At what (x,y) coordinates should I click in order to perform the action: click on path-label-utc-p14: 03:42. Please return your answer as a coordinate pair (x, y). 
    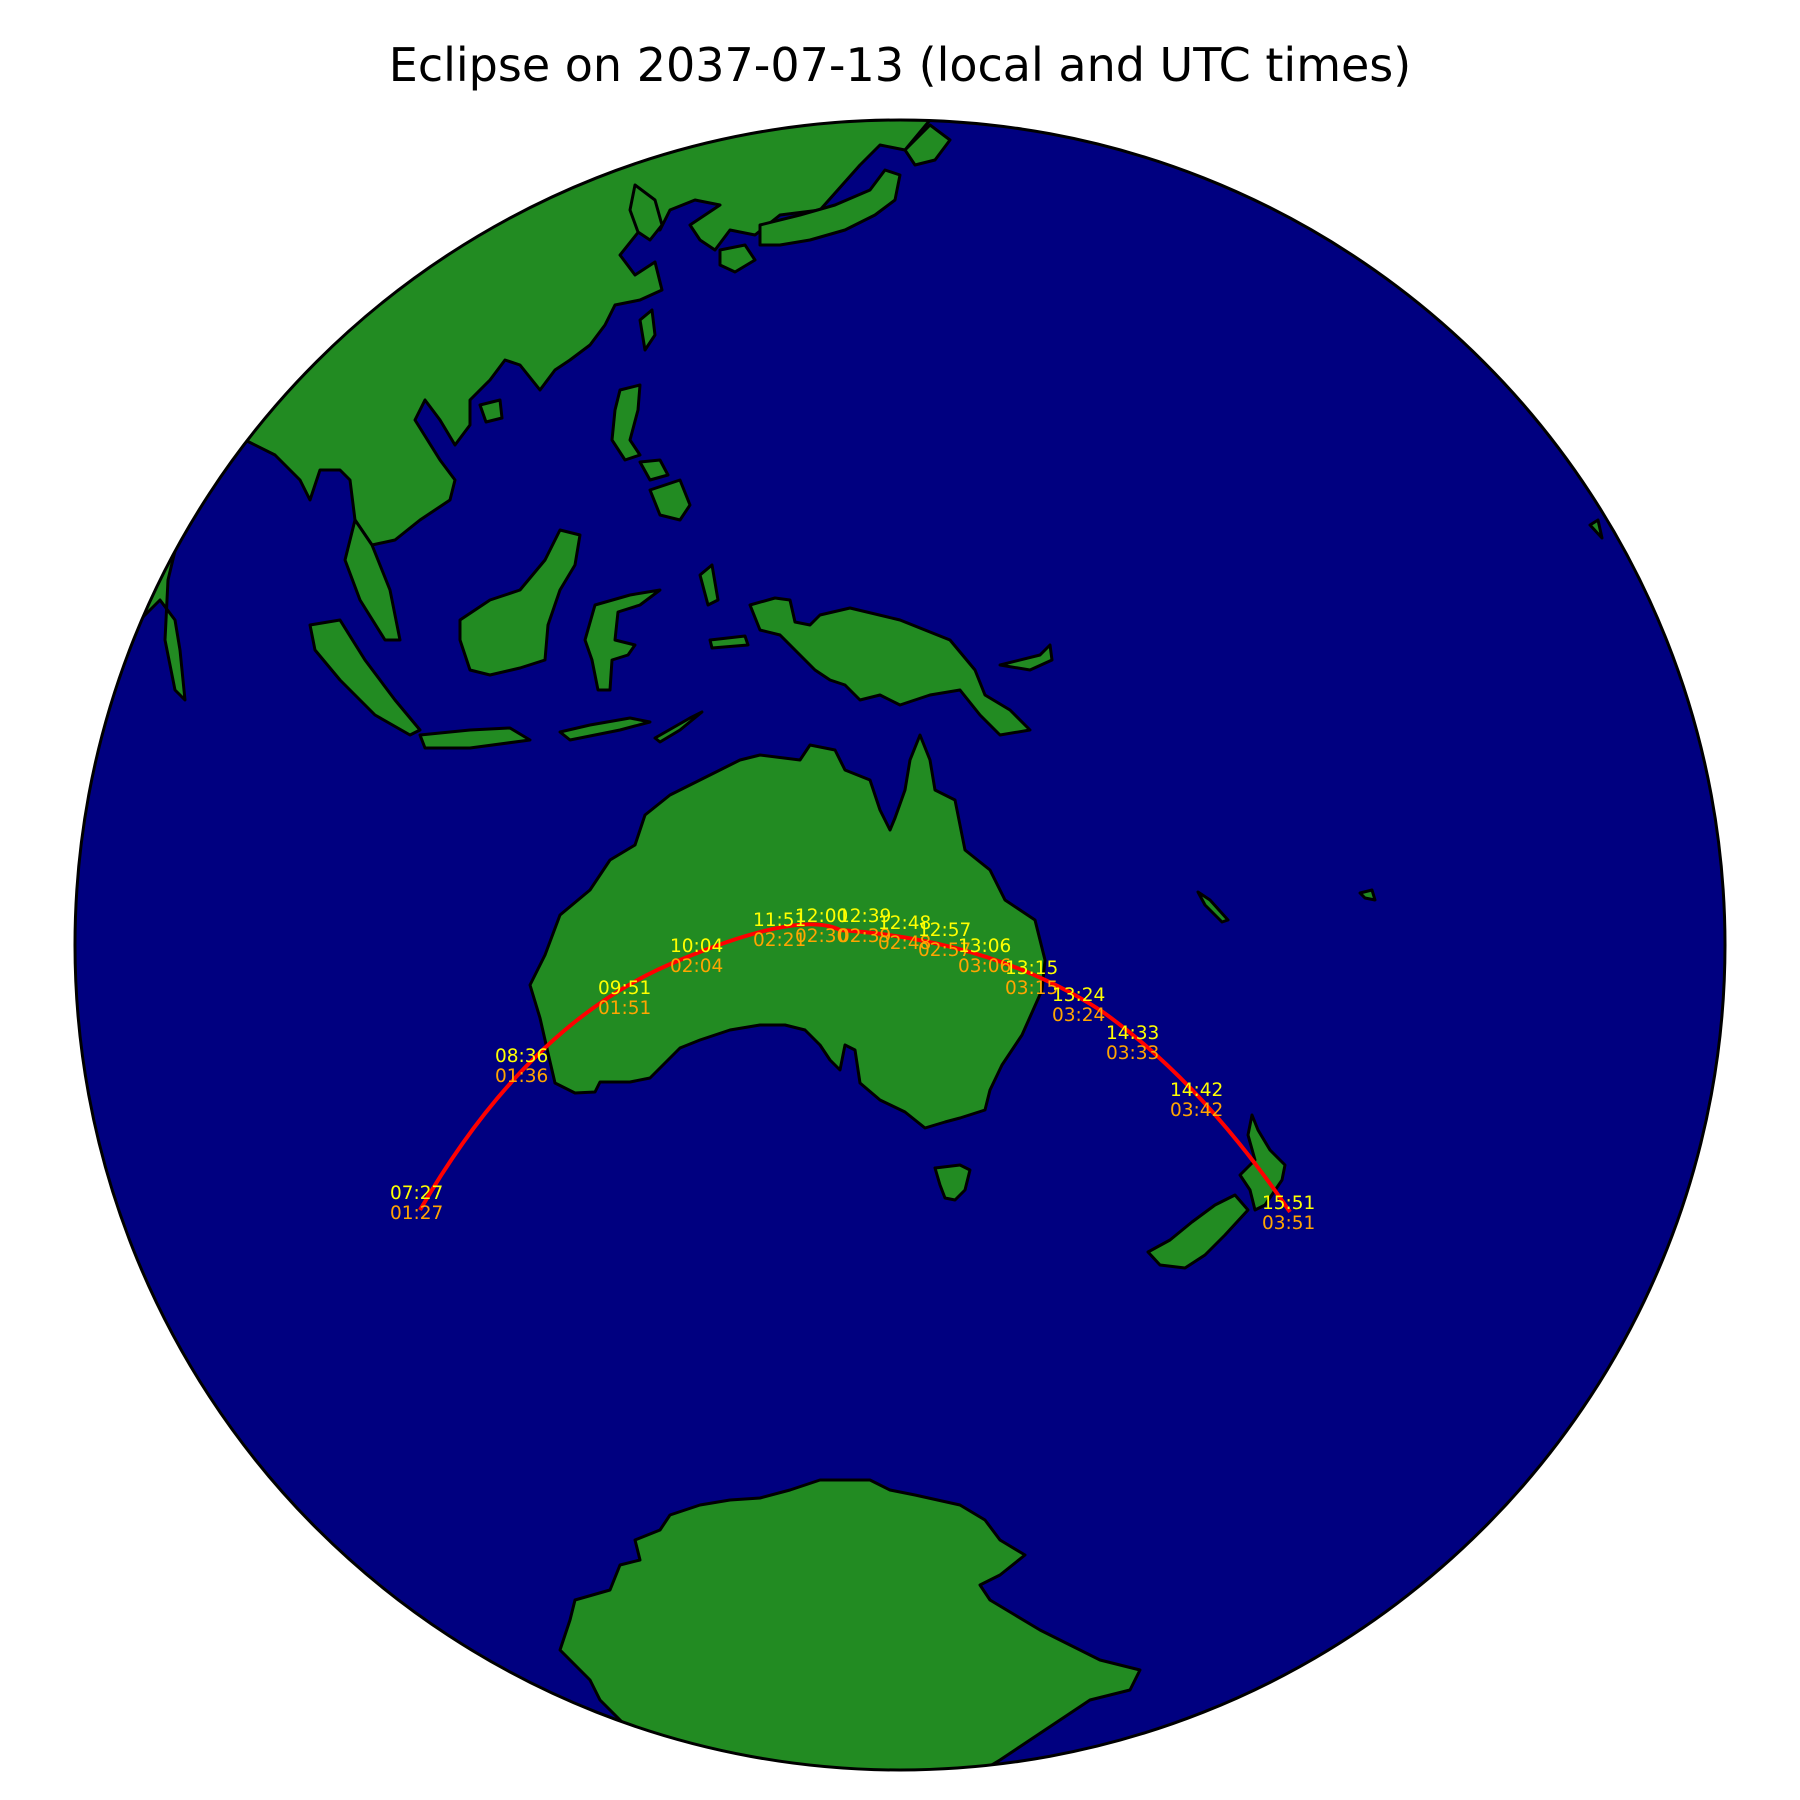
    Looking at the image, I should click on (1196, 1110).